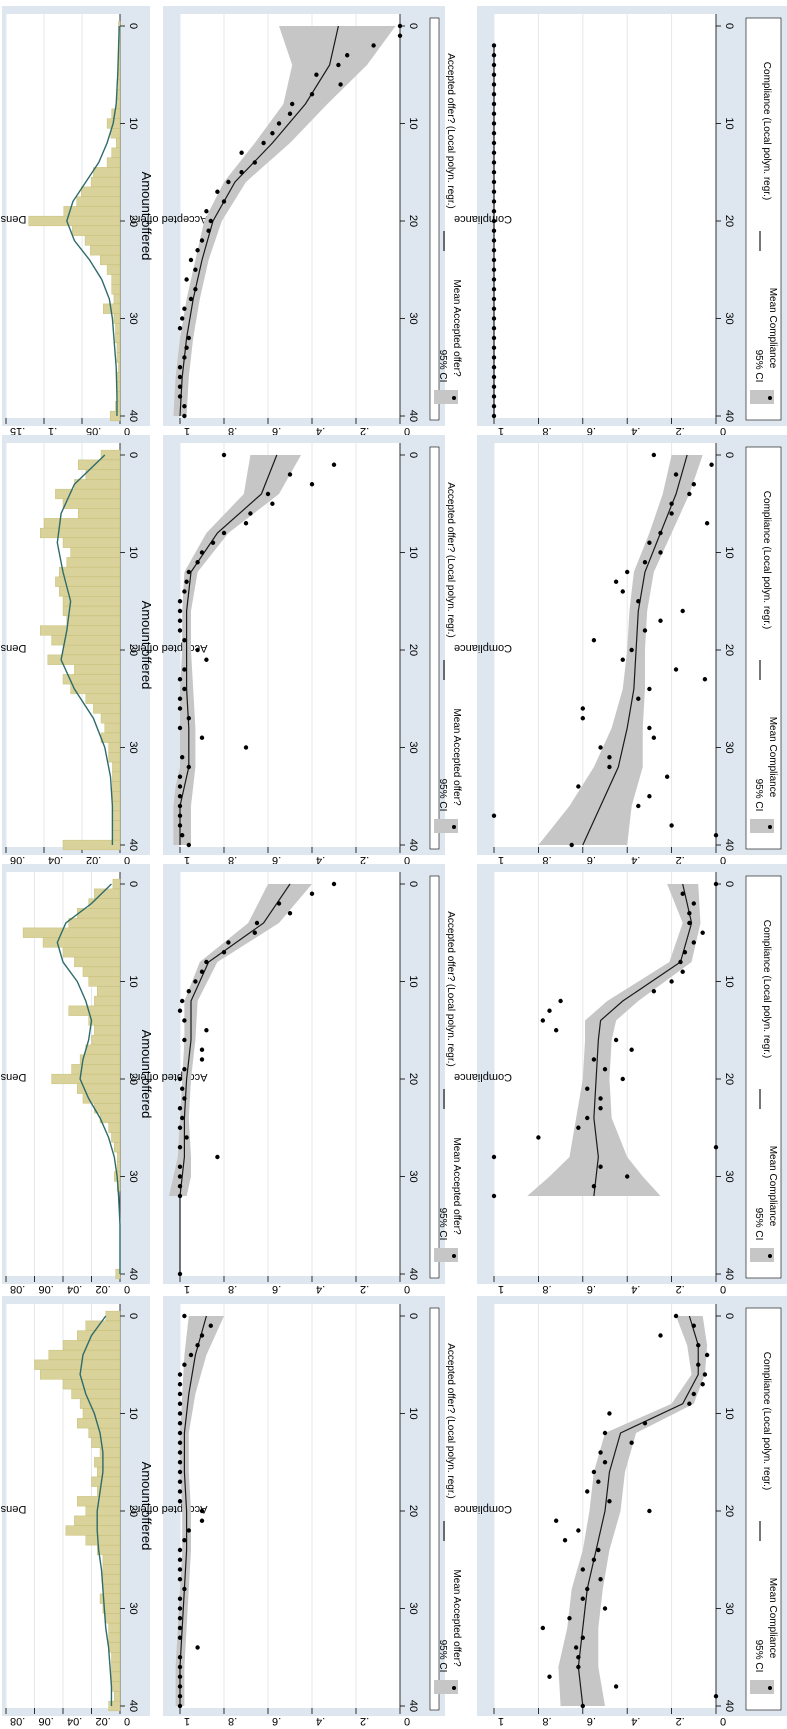  Describe the element at coordinates (413, 845) in the screenshot. I see `x-tick-label: 40` at that location.